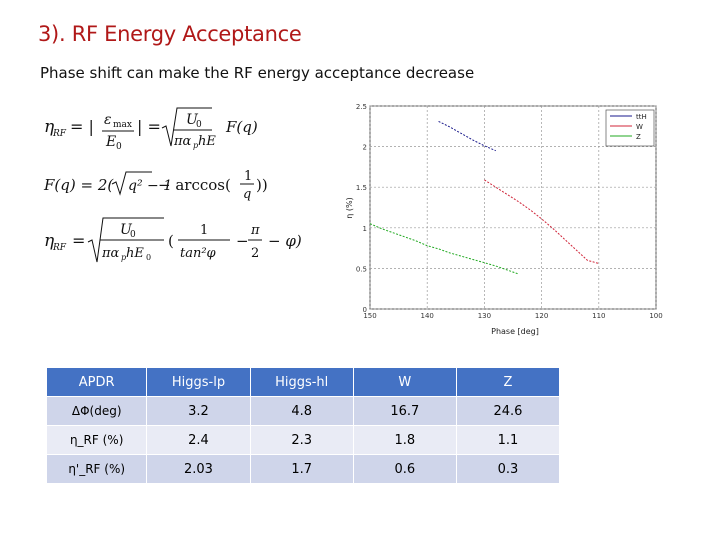 This screenshot has width=720, height=540. I want to click on eq3-u0: U, so click(126, 230).